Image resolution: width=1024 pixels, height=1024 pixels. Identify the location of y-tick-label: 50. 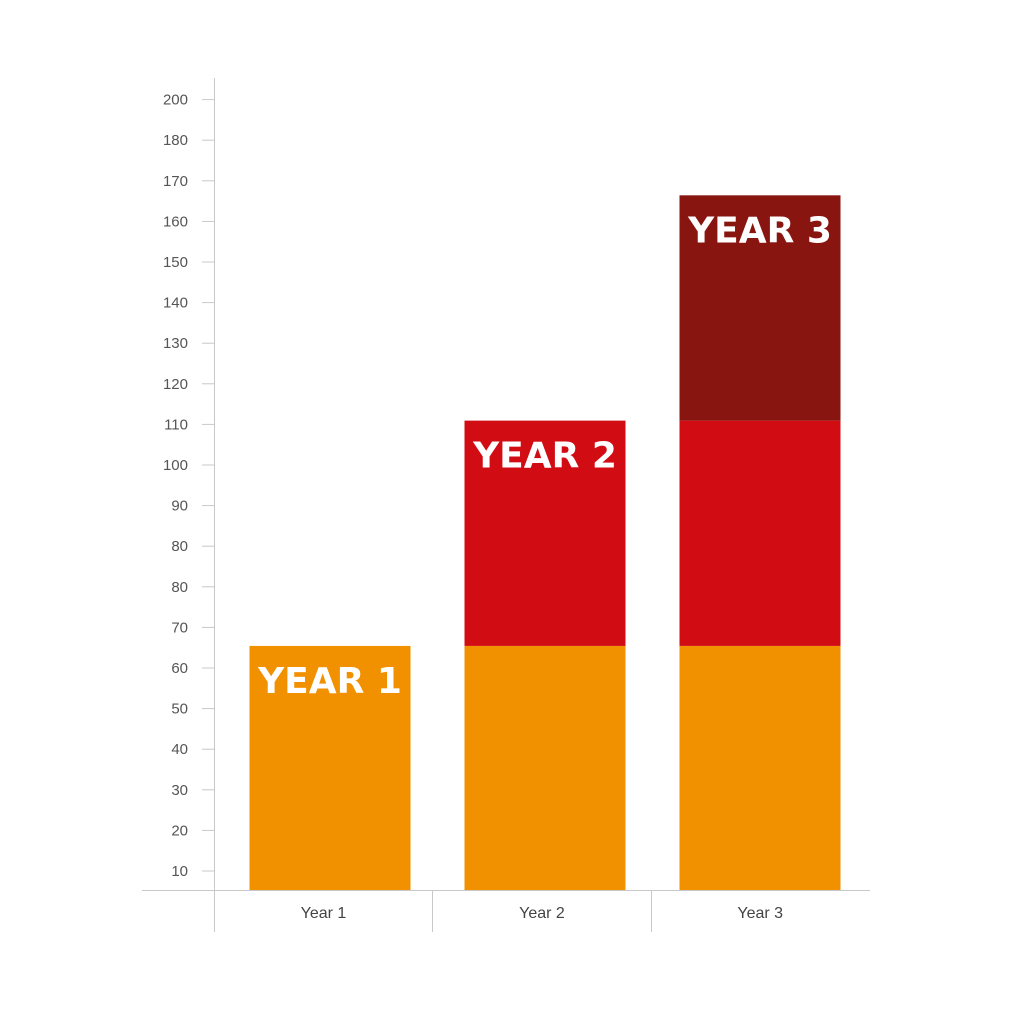
(179, 709).